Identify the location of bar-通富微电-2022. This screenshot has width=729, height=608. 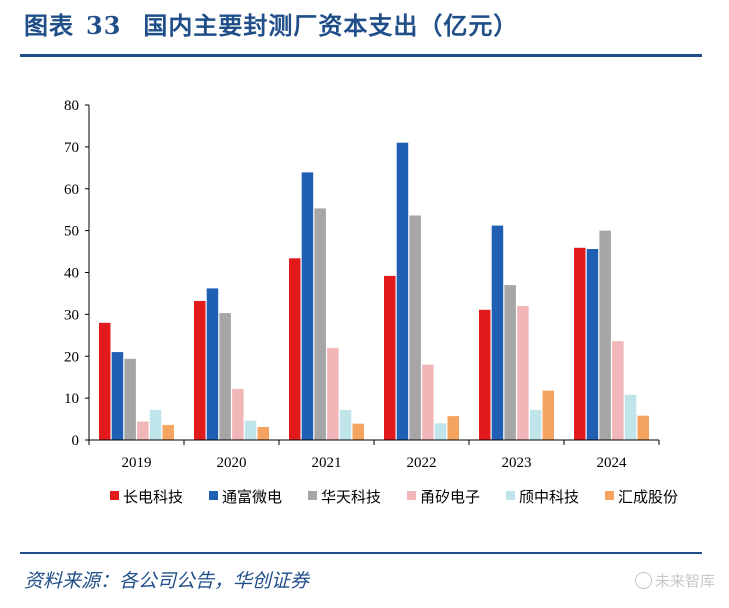
(402, 291).